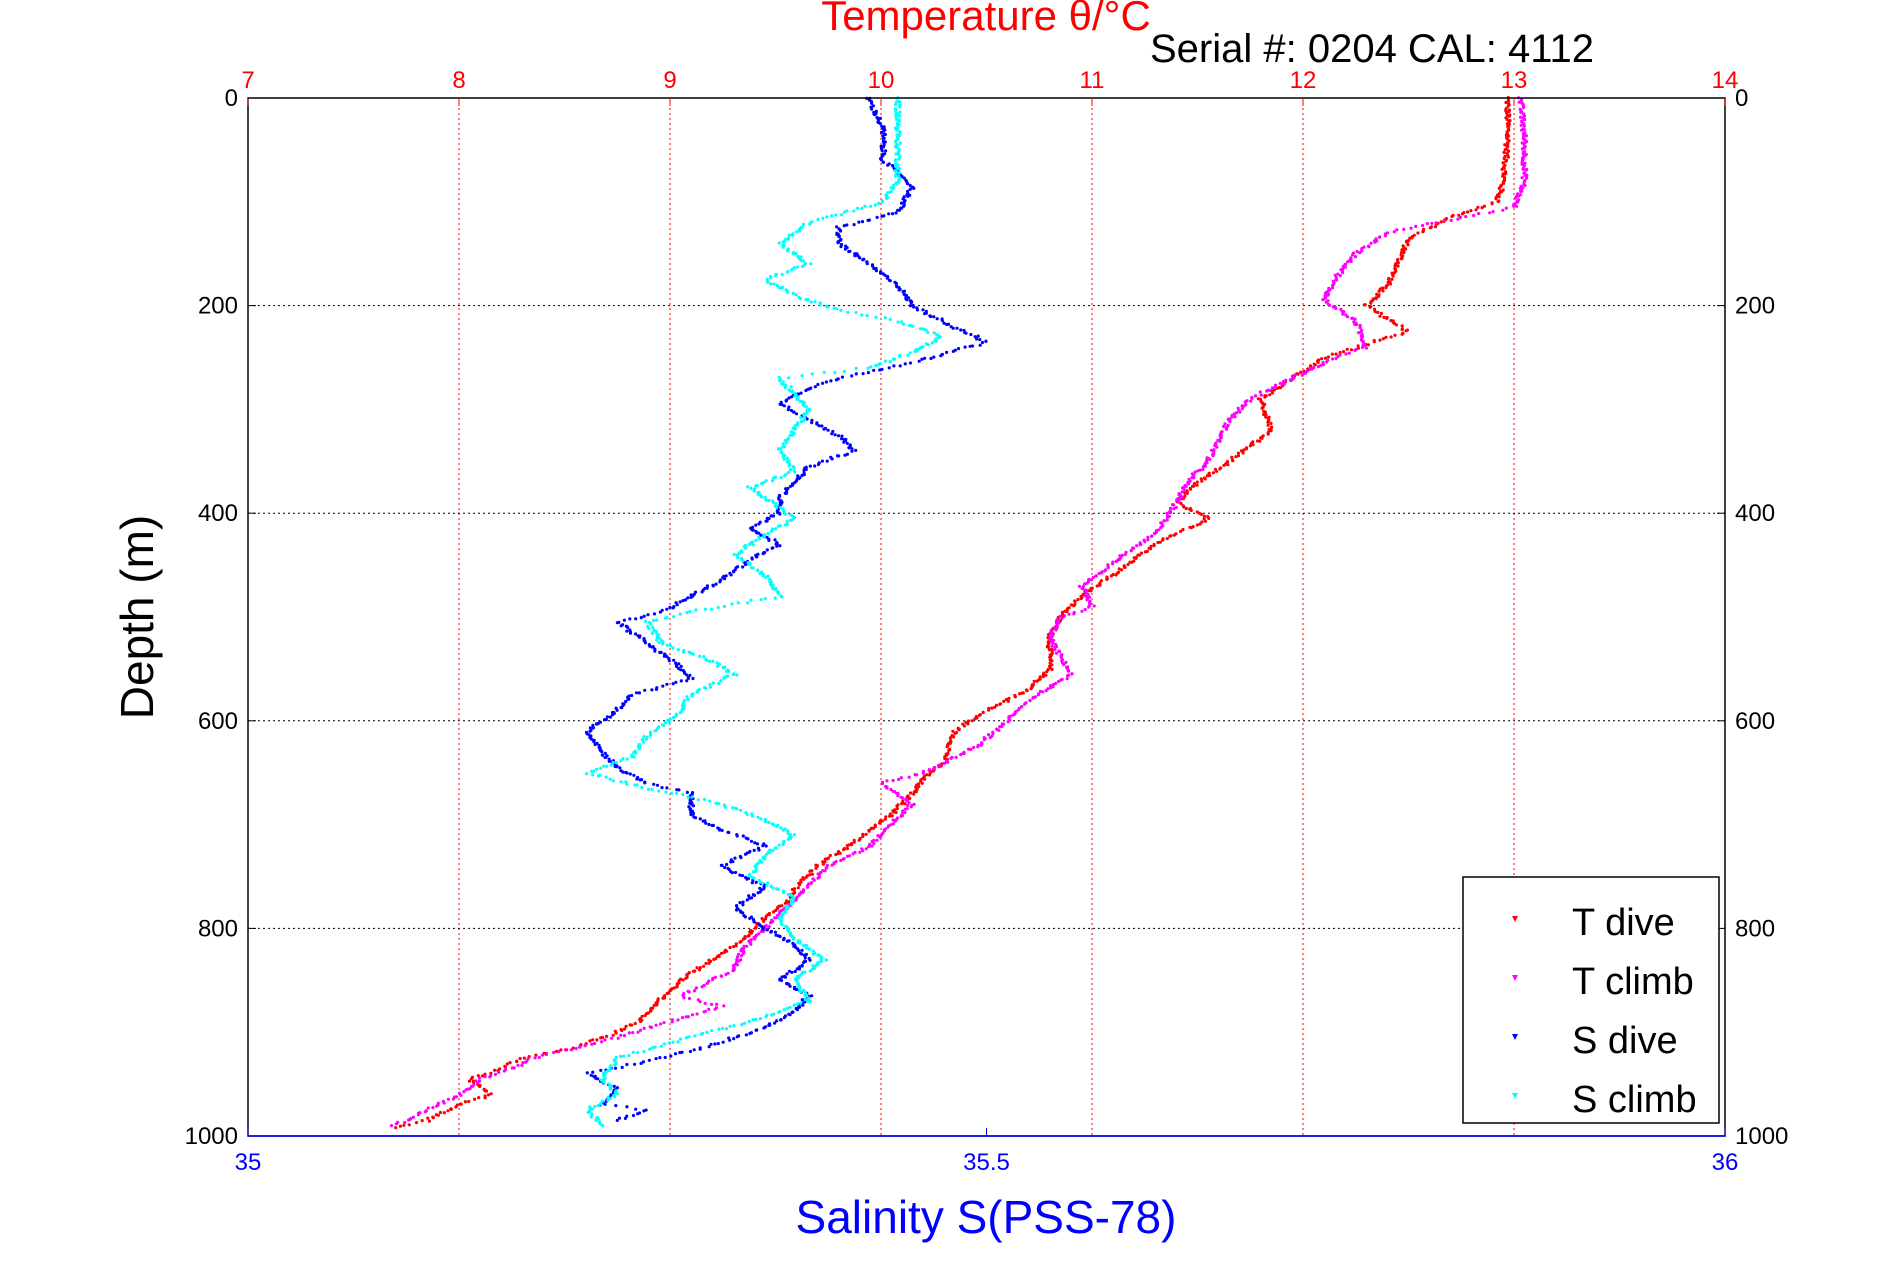 The image size is (1891, 1262). What do you see at coordinates (1741, 98) in the screenshot?
I see `tick-label-right: 0` at bounding box center [1741, 98].